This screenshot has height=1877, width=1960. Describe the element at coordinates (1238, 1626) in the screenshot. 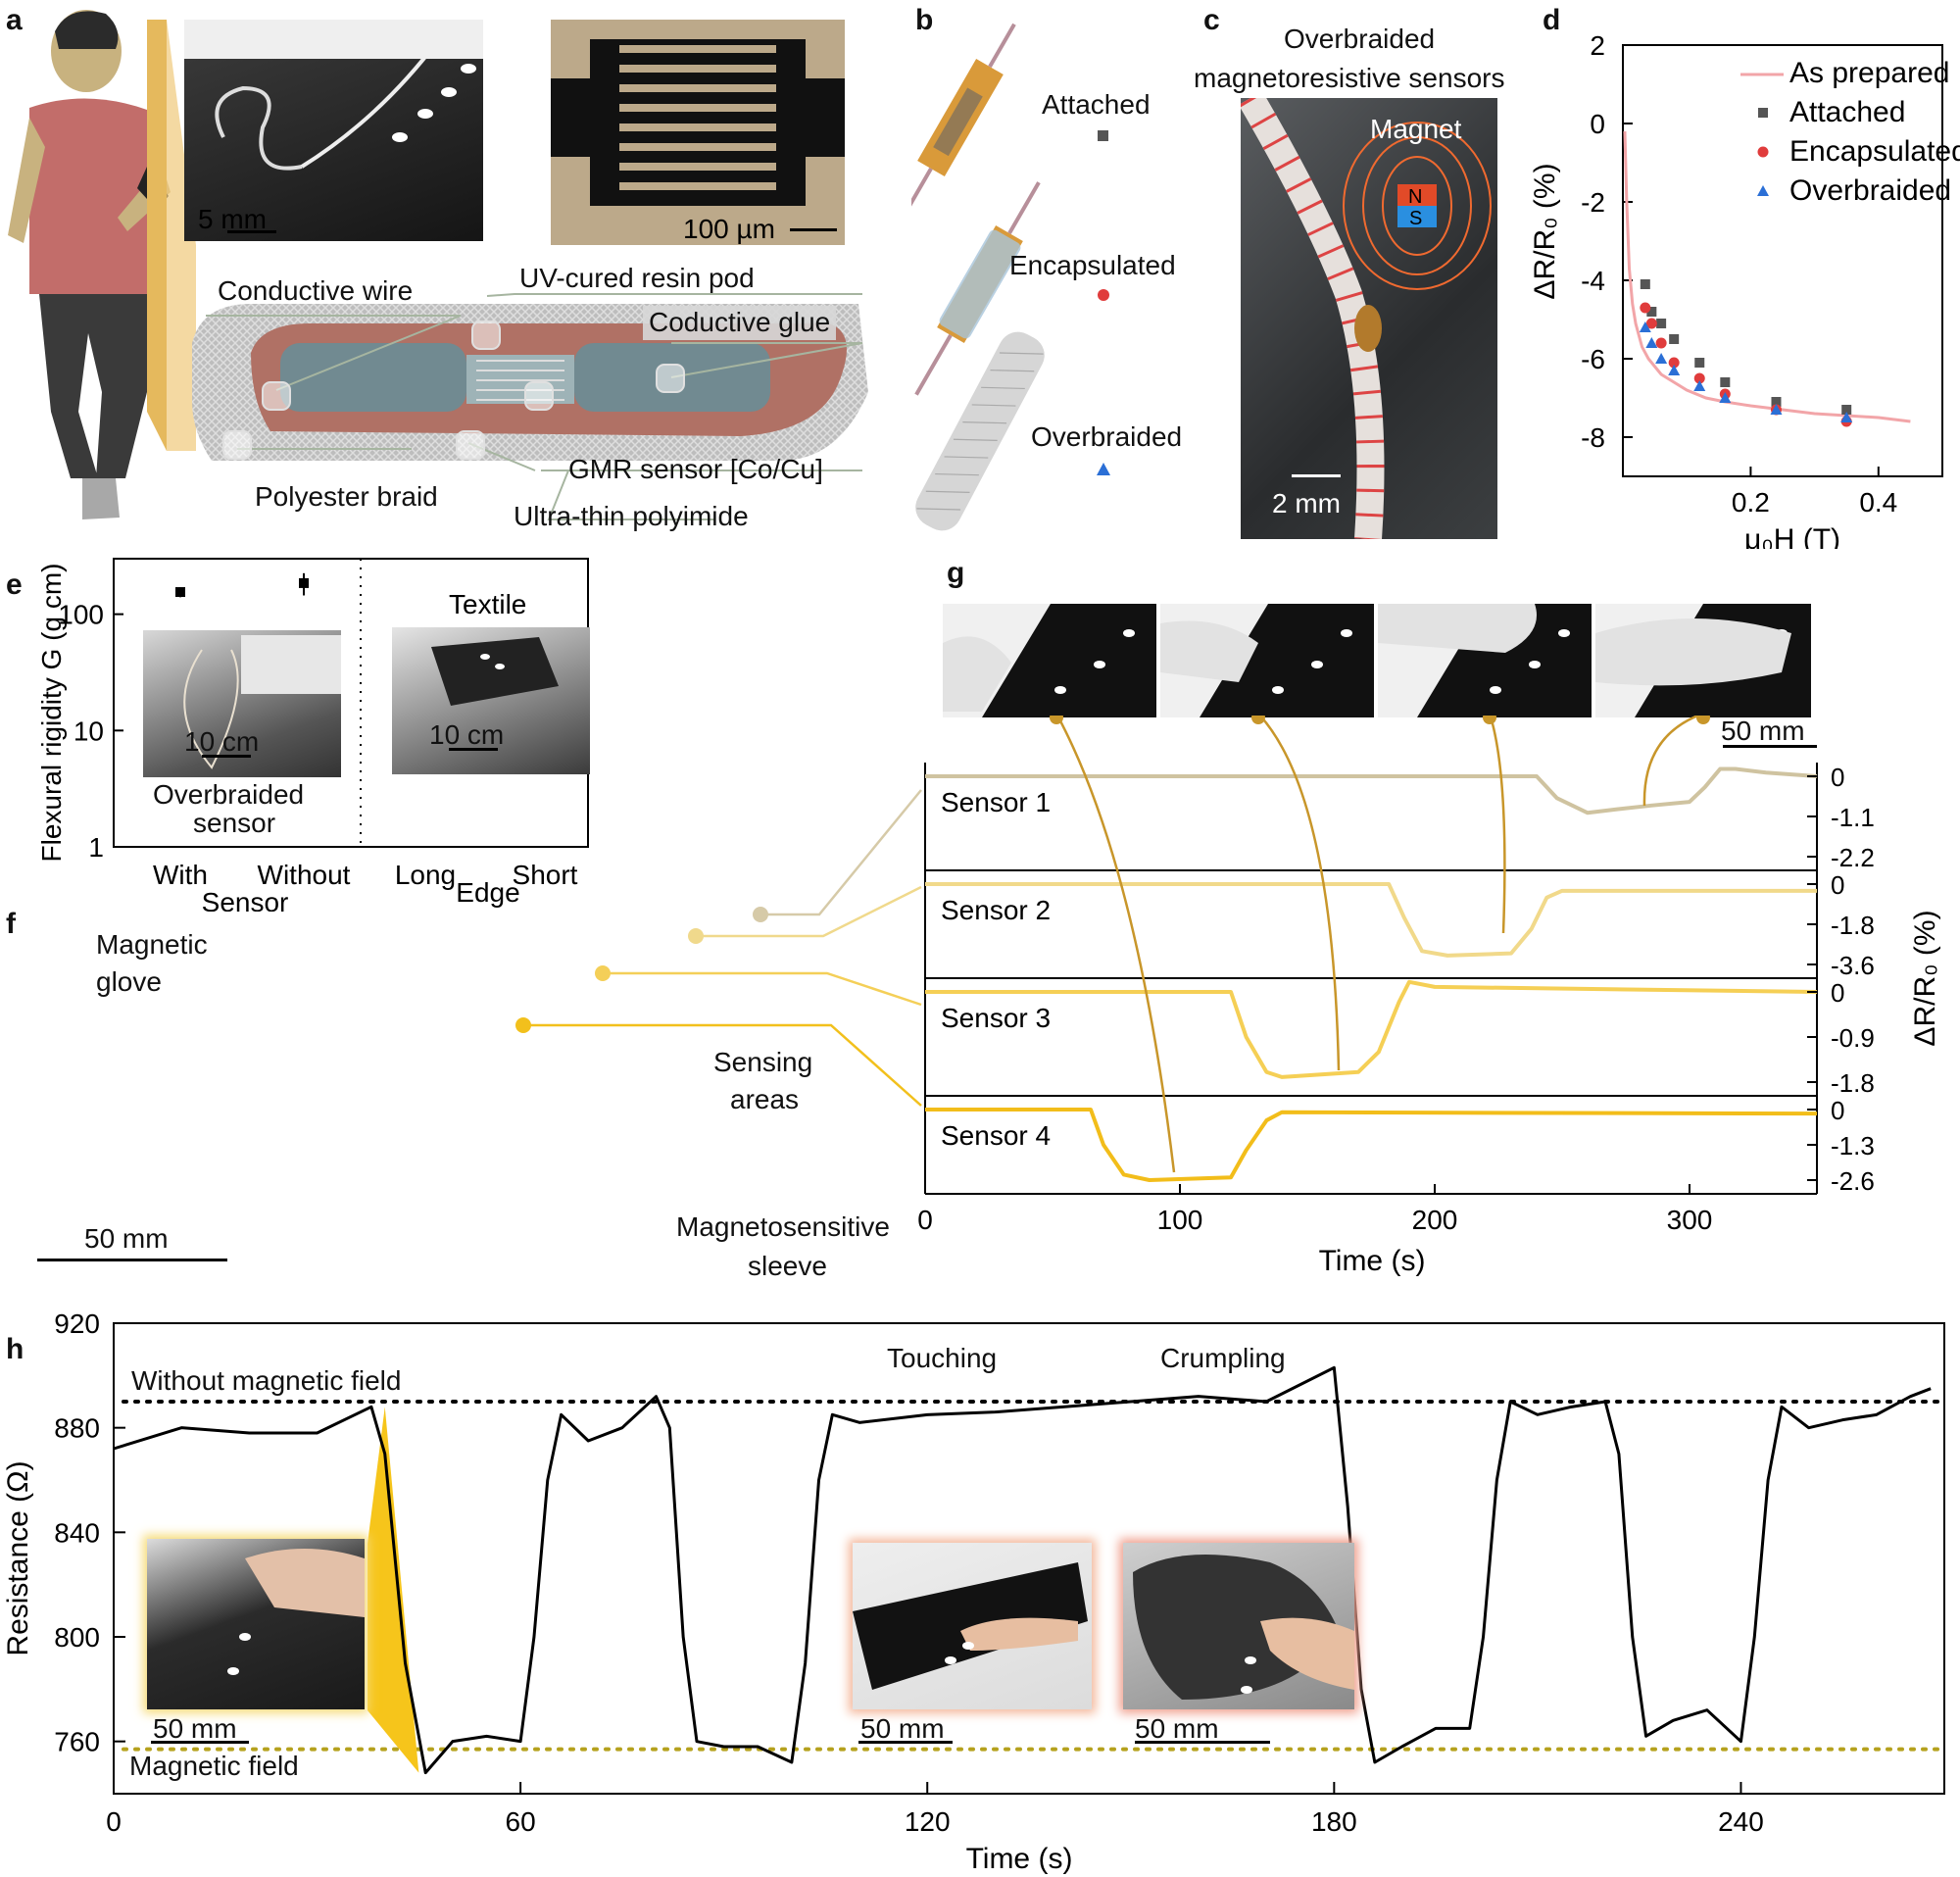

I see `h-photo-crumpling` at that location.